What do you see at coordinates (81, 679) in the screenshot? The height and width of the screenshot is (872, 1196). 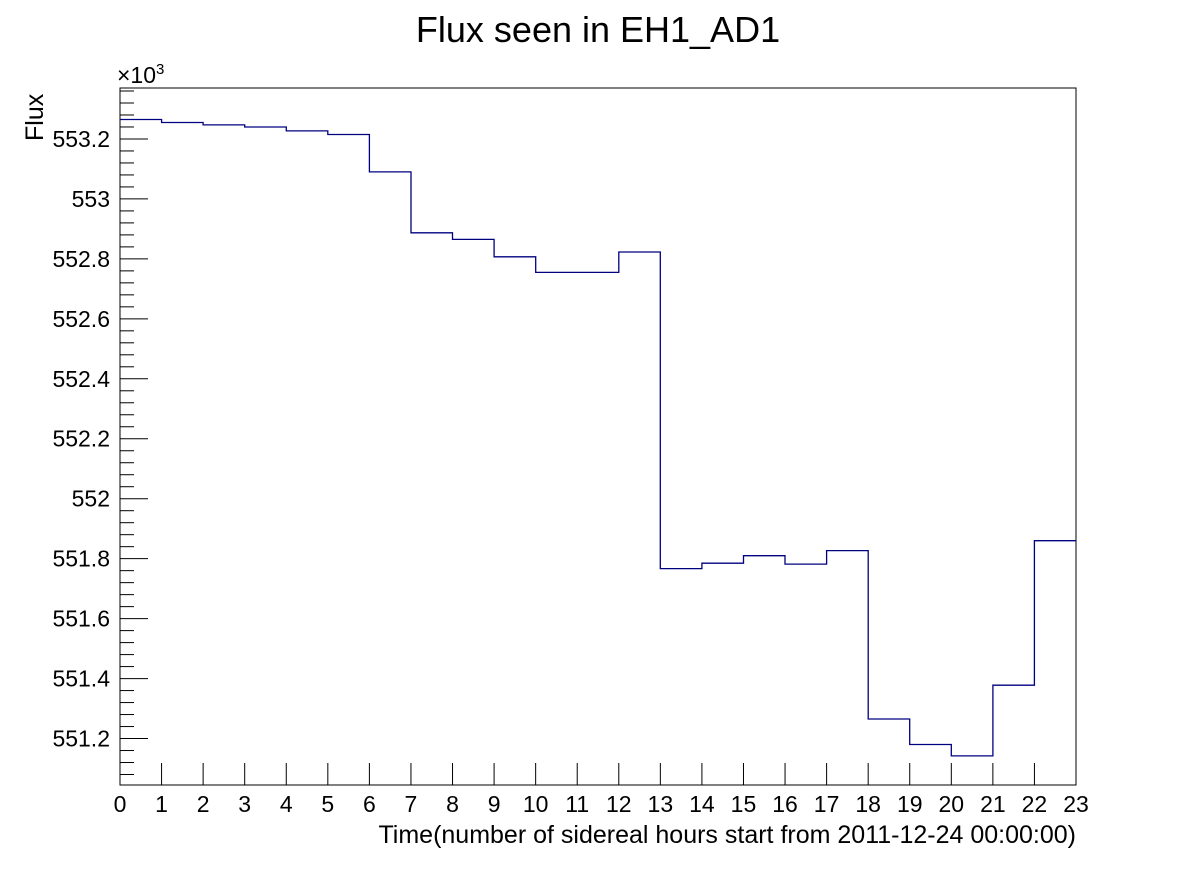 I see `y-tick-label: 551.4` at bounding box center [81, 679].